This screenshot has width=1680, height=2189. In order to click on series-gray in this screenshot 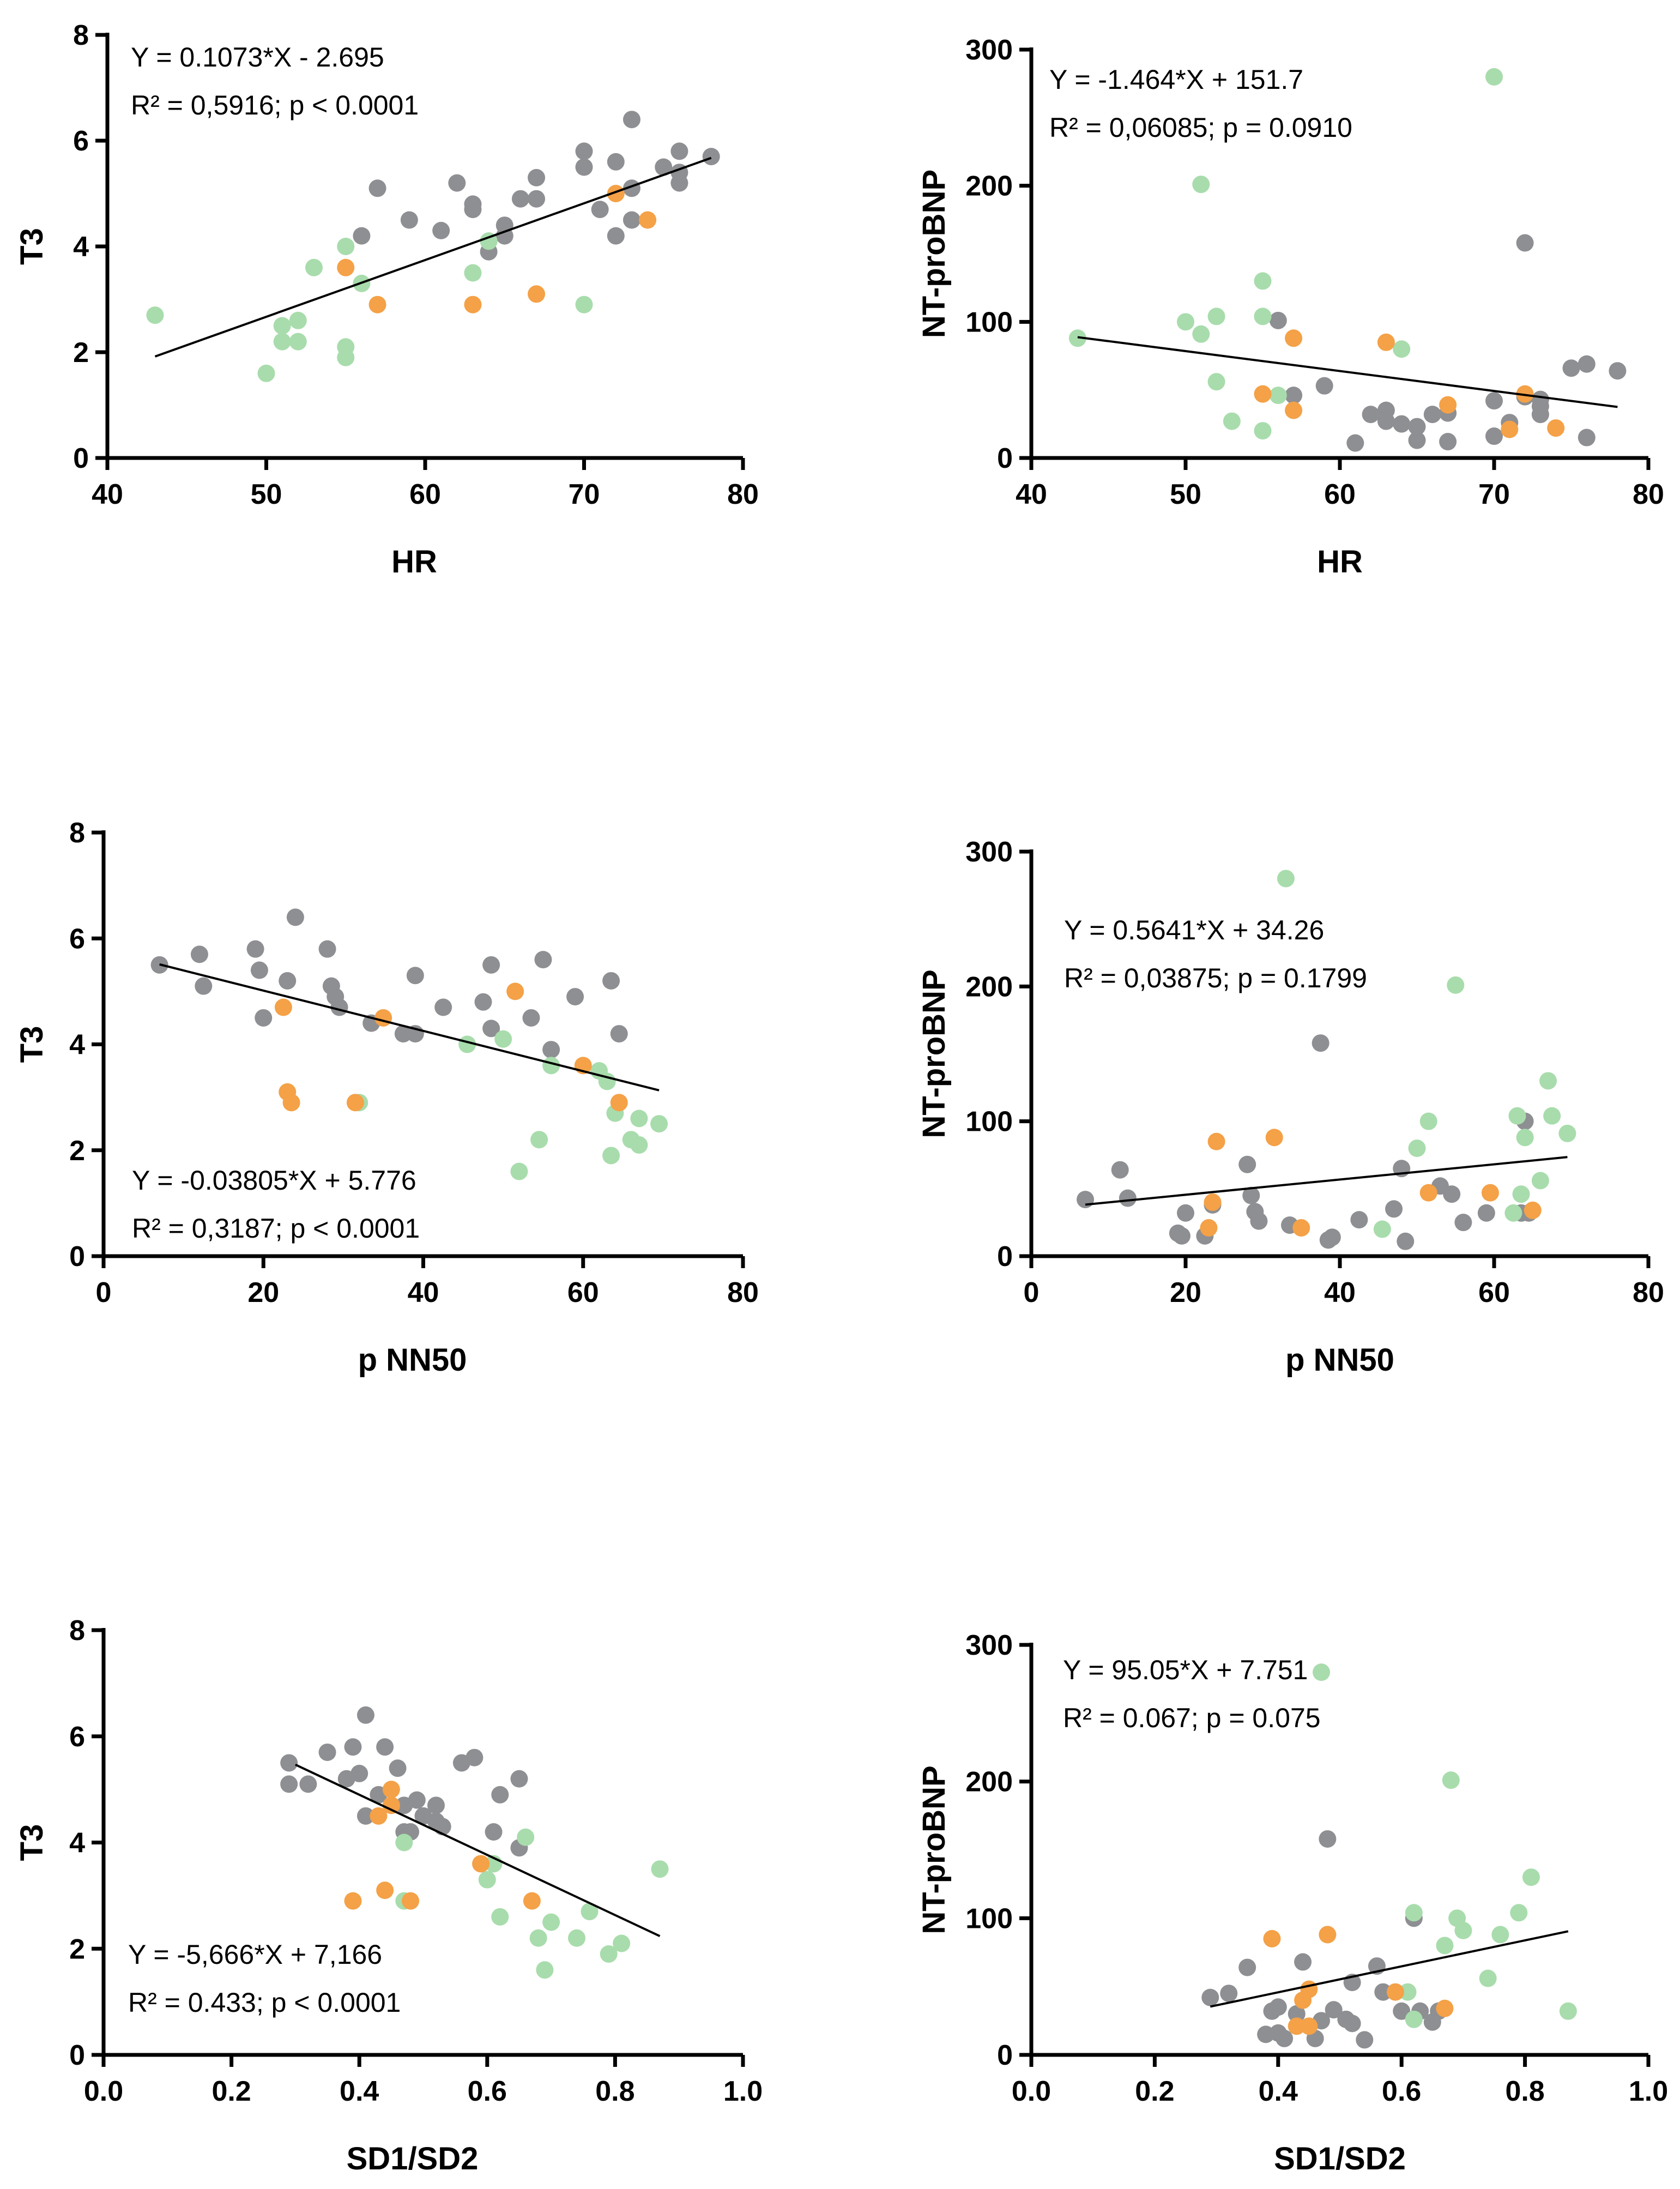, I will do `click(1307, 1142)`.